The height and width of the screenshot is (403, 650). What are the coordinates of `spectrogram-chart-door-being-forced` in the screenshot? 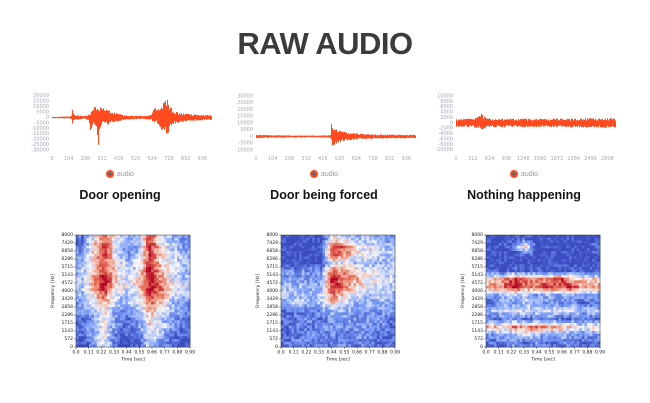 It's located at (326, 299).